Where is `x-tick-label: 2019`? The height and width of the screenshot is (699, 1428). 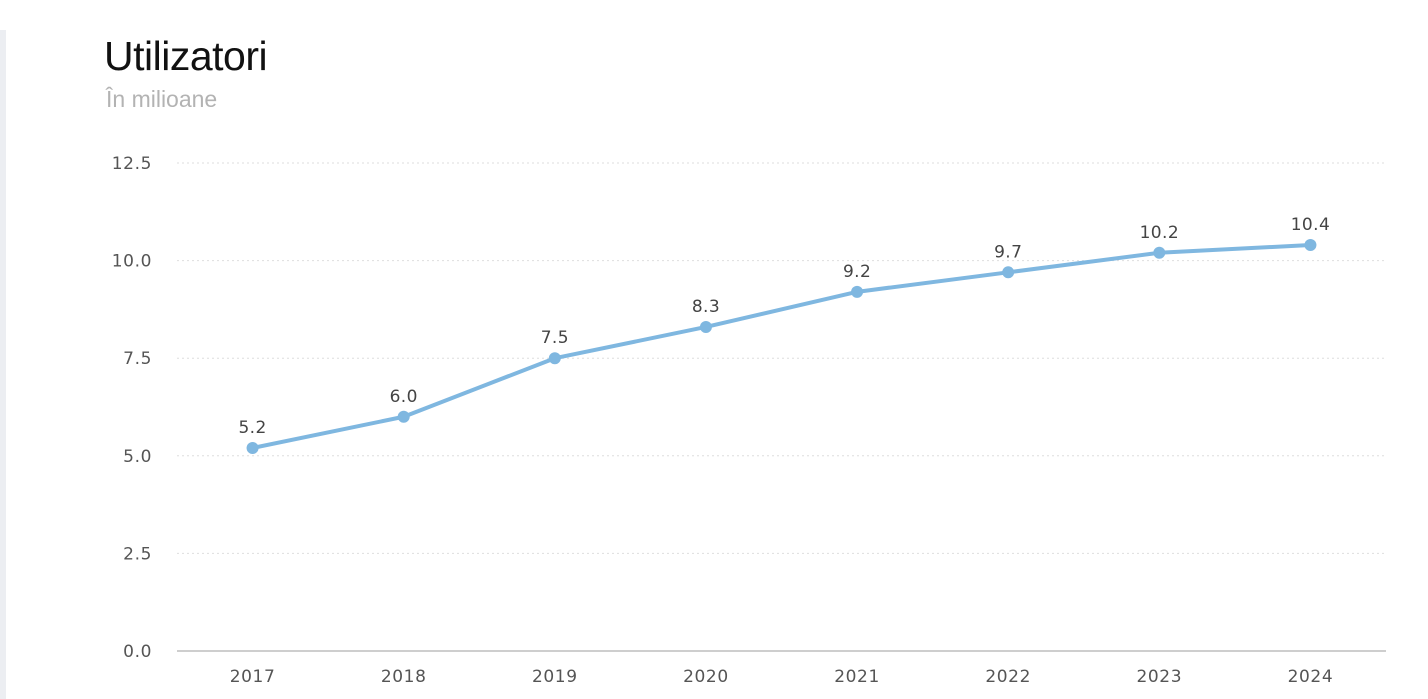
x-tick-label: 2019 is located at coordinates (555, 677).